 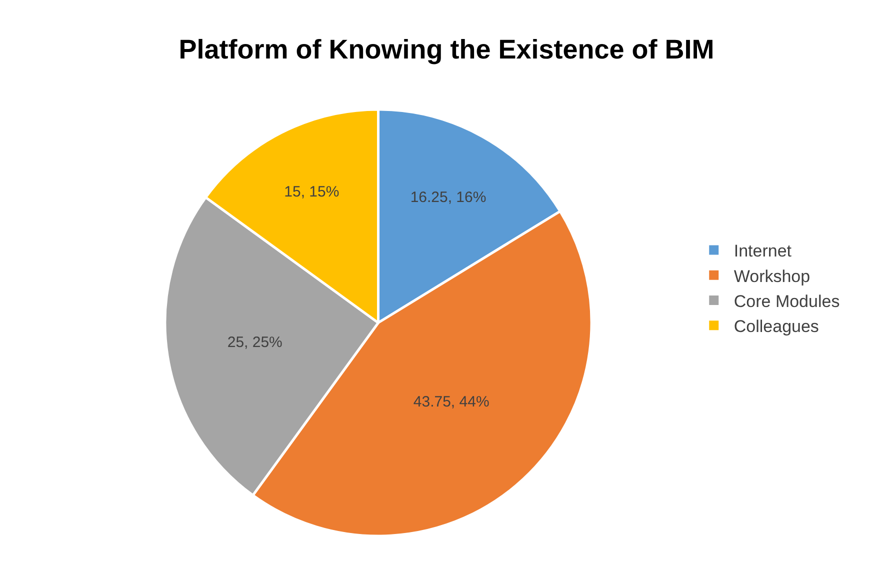 What do you see at coordinates (312, 192) in the screenshot?
I see `data-label: 15, 15%` at bounding box center [312, 192].